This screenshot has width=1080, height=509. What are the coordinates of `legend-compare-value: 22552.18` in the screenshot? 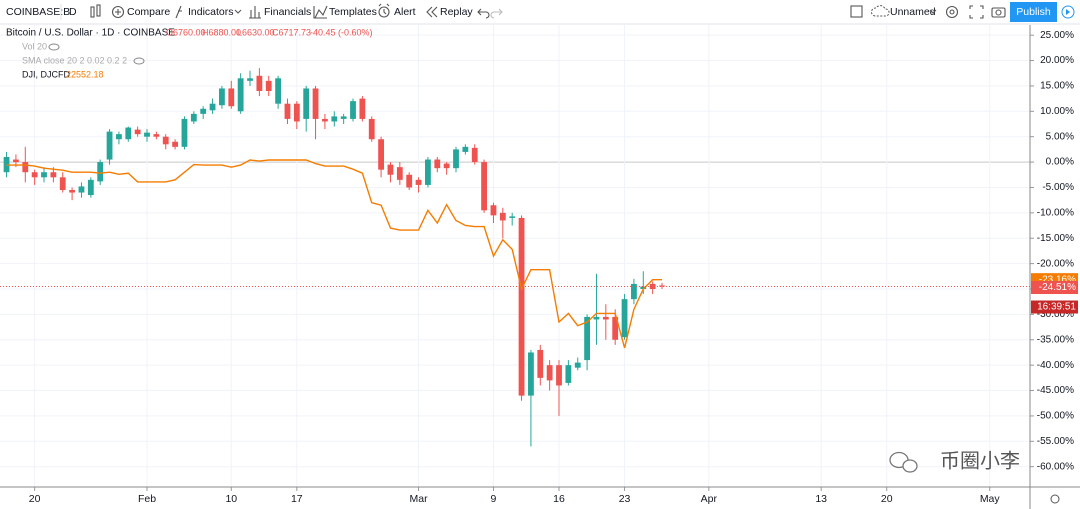 It's located at (85, 74).